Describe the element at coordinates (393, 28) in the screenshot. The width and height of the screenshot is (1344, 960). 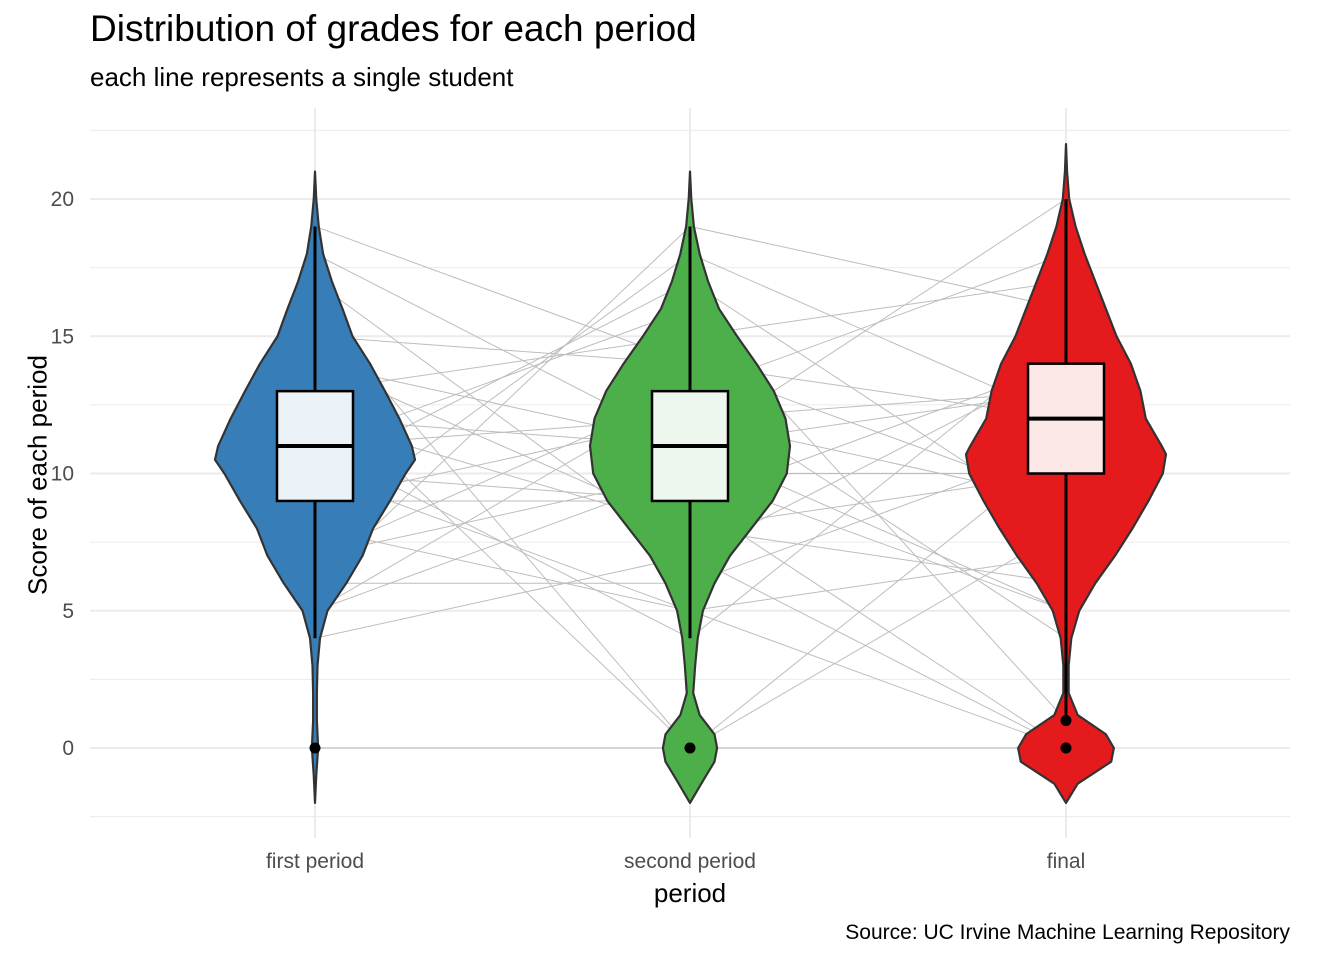
I see `chart-title: Distribution of grades for each period` at that location.